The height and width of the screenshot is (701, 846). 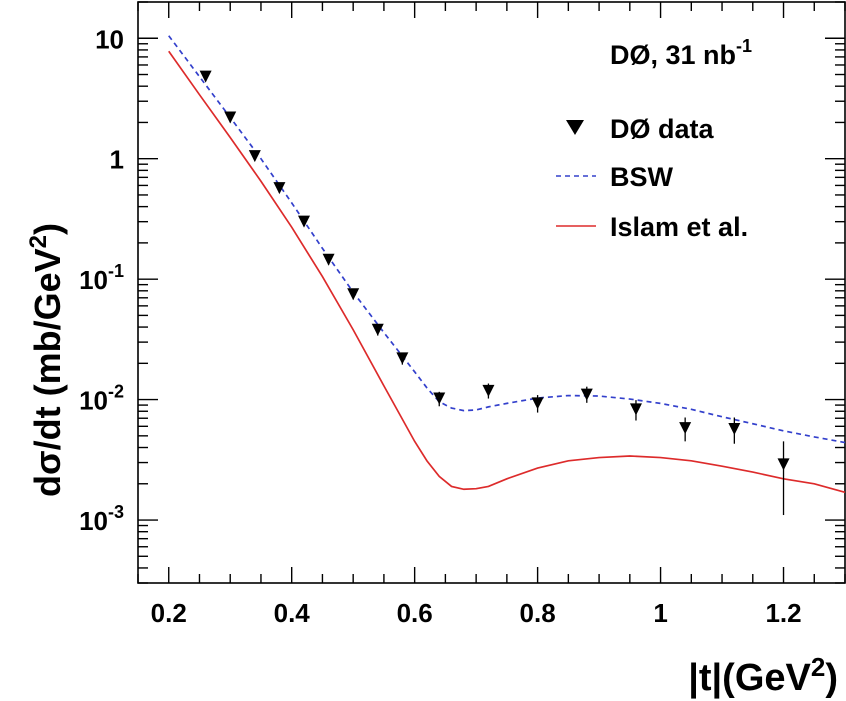 What do you see at coordinates (101, 278) in the screenshot?
I see `y-tick-label: 10⁻¹` at bounding box center [101, 278].